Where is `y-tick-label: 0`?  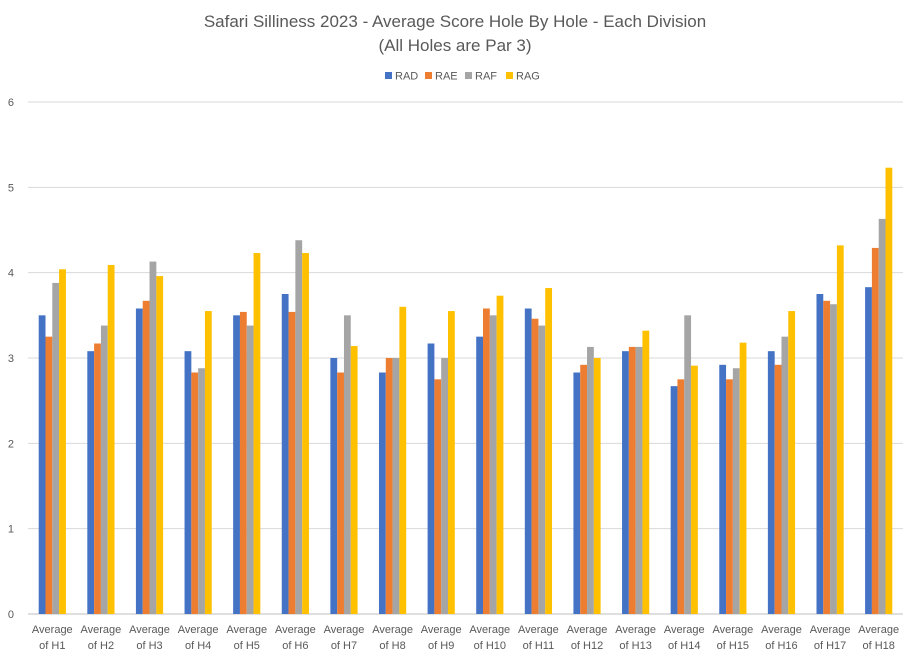
y-tick-label: 0 is located at coordinates (11, 615).